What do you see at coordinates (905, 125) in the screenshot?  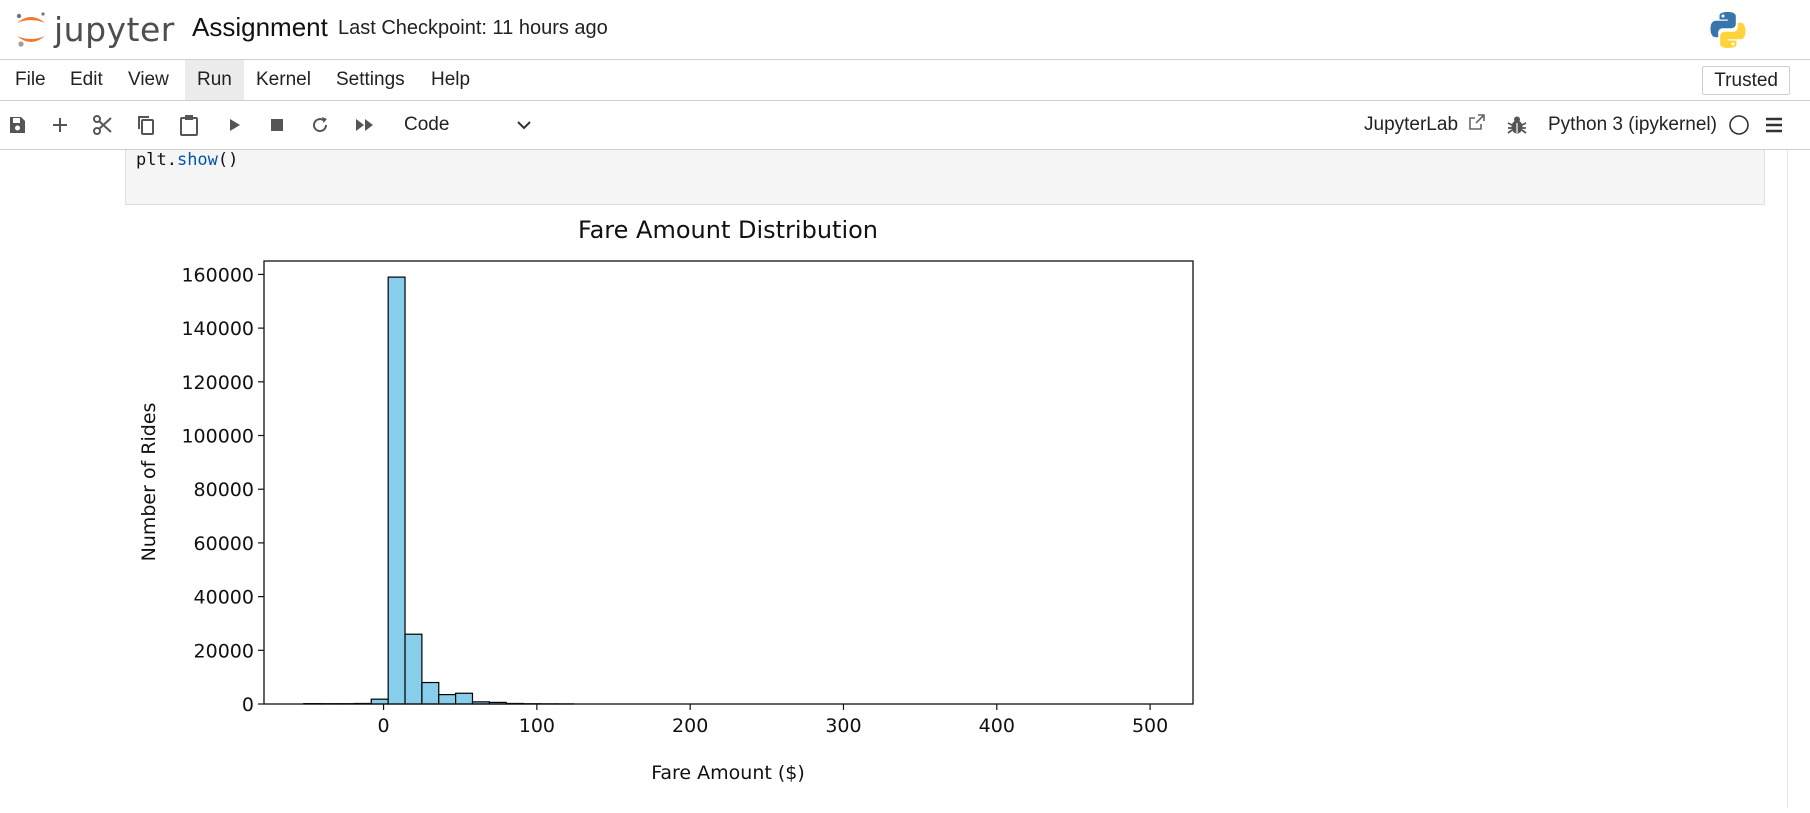 I see `notebook-toolbar: Code JupyterLab Python 3 (ipykernel)` at bounding box center [905, 125].